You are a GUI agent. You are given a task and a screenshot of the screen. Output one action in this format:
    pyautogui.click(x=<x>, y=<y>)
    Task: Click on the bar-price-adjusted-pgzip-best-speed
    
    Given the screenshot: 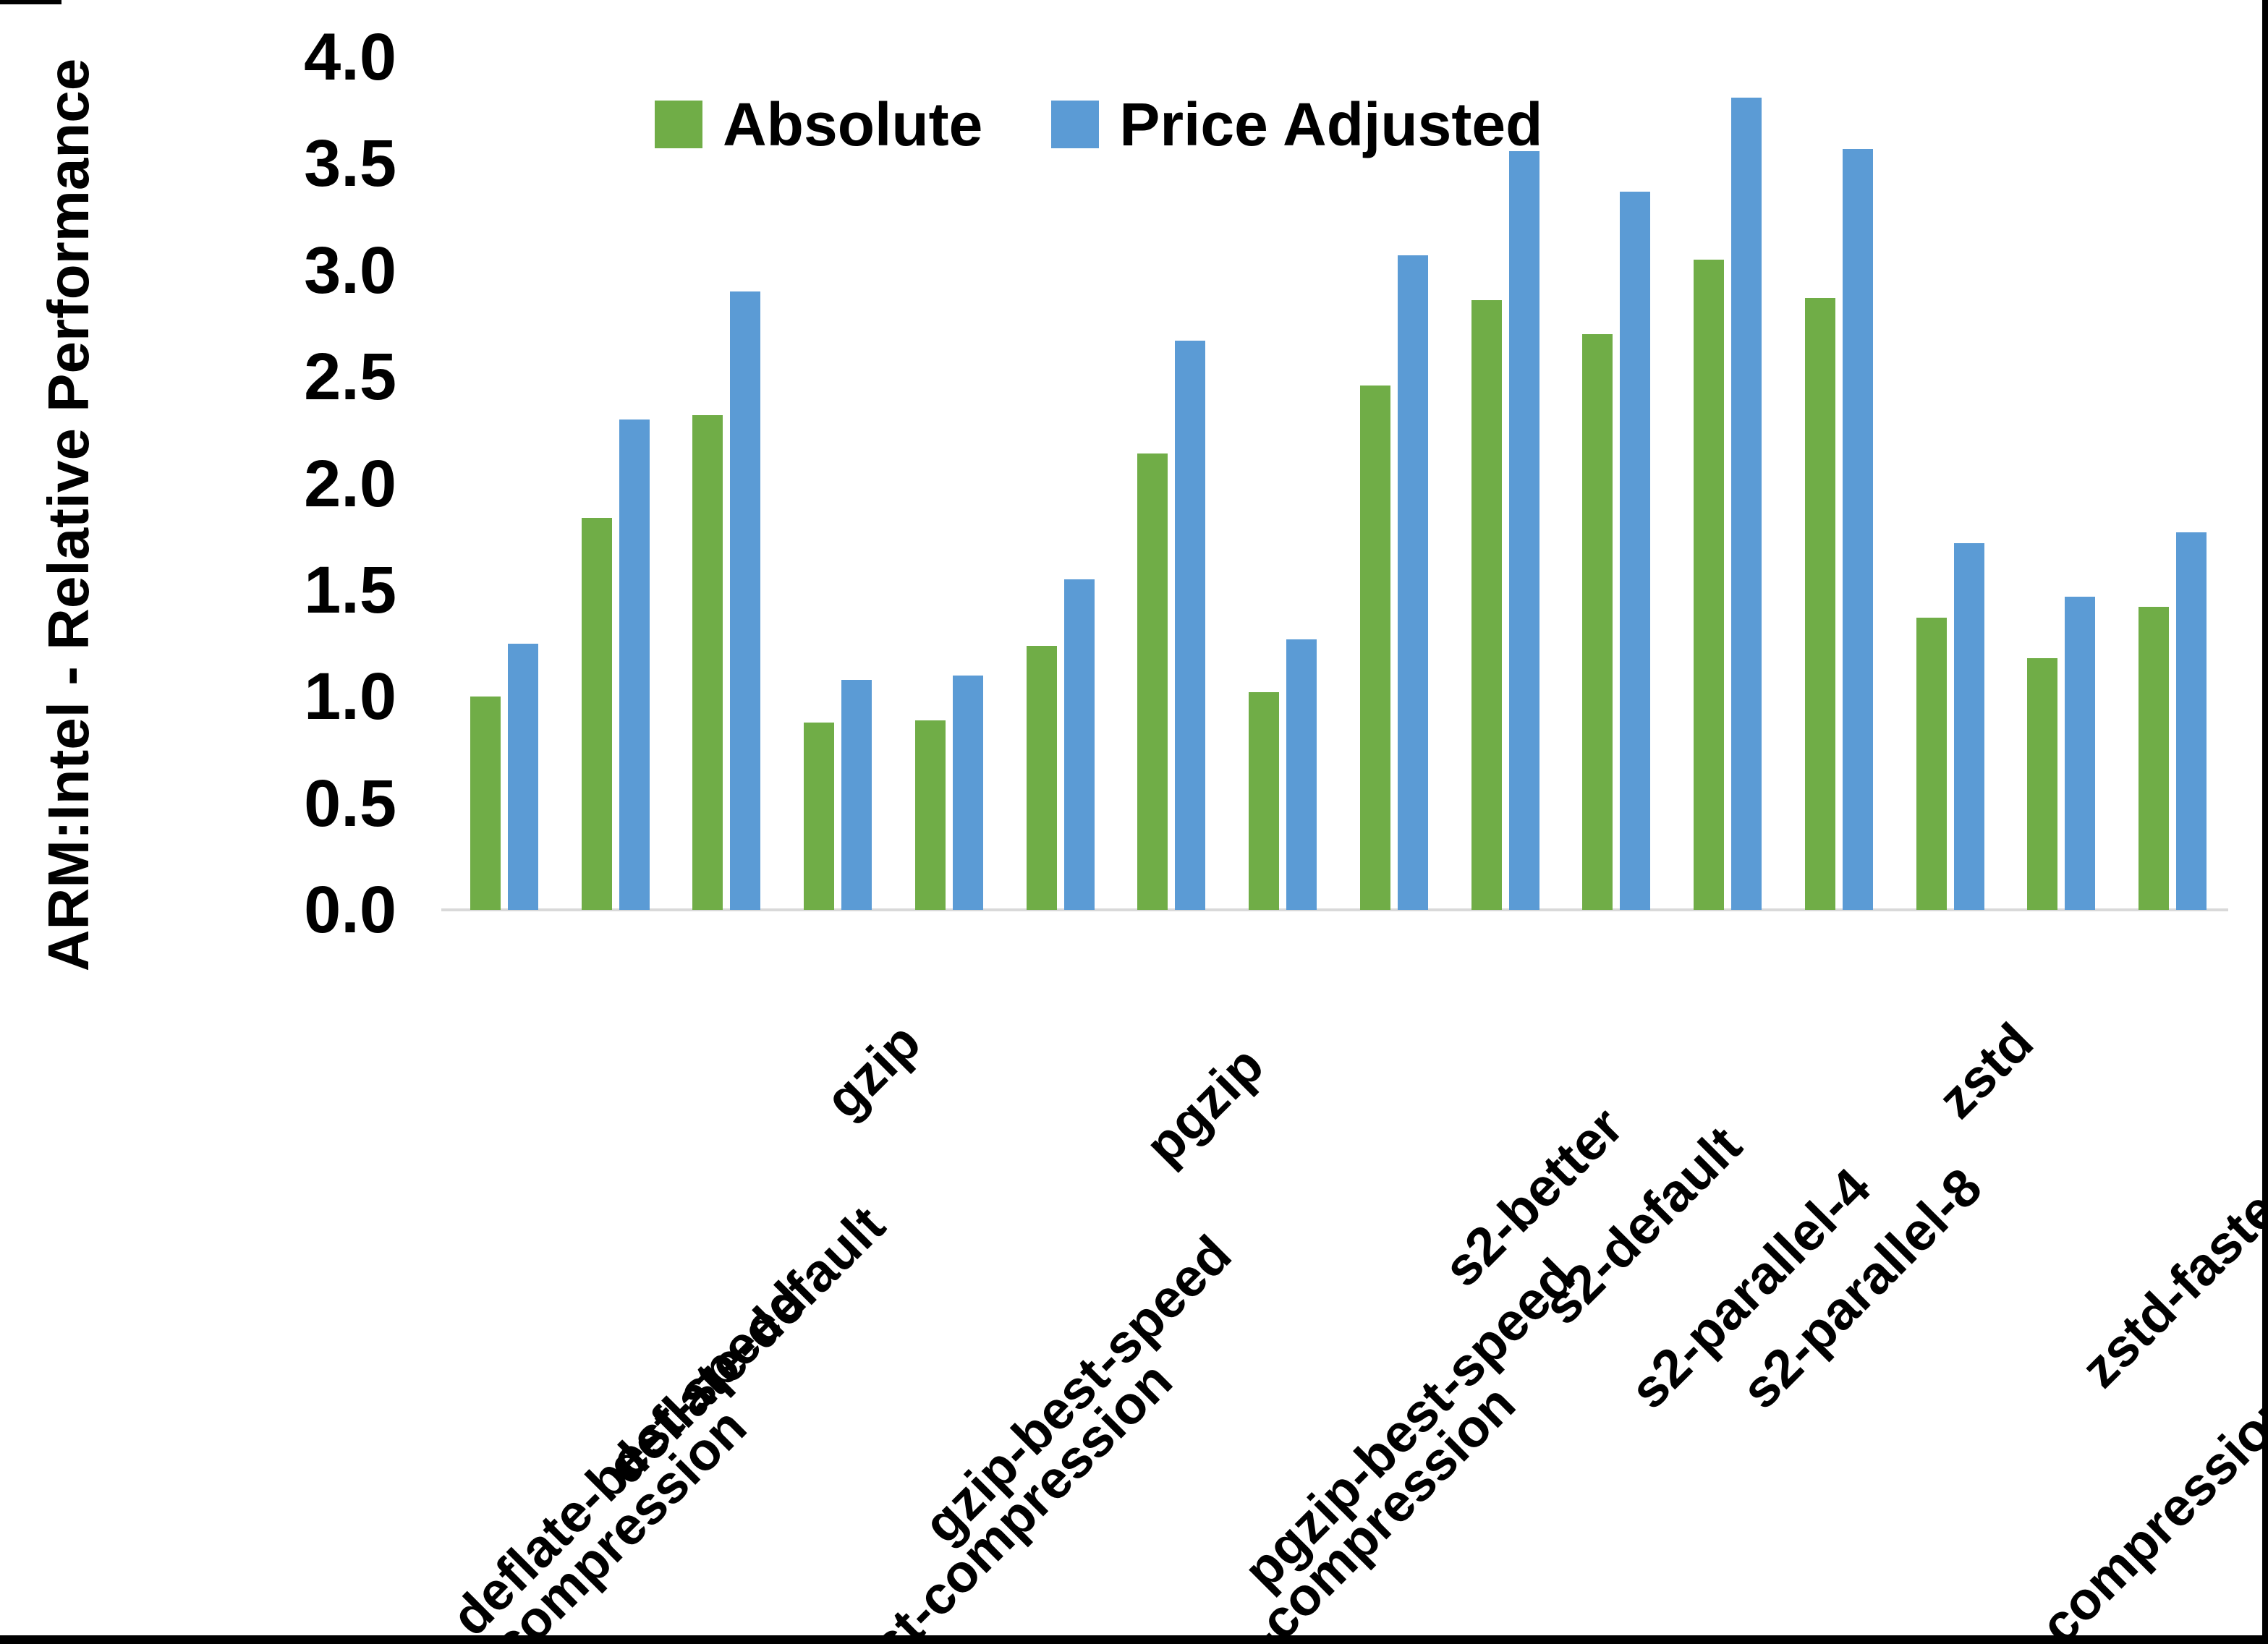 What is the action you would take?
    pyautogui.click(x=1412, y=582)
    